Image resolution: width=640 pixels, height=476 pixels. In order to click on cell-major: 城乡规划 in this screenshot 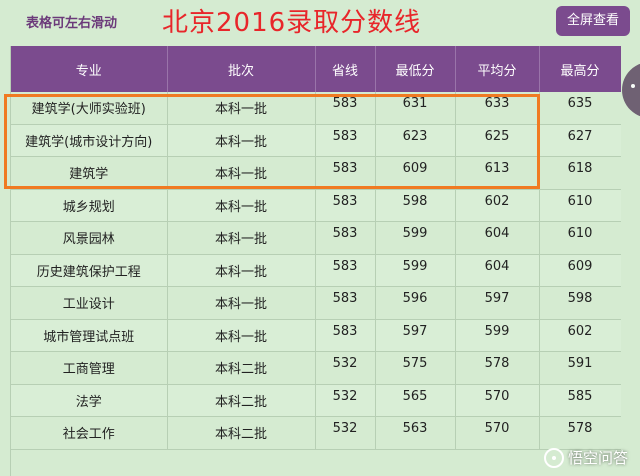, I will do `click(89, 205)`.